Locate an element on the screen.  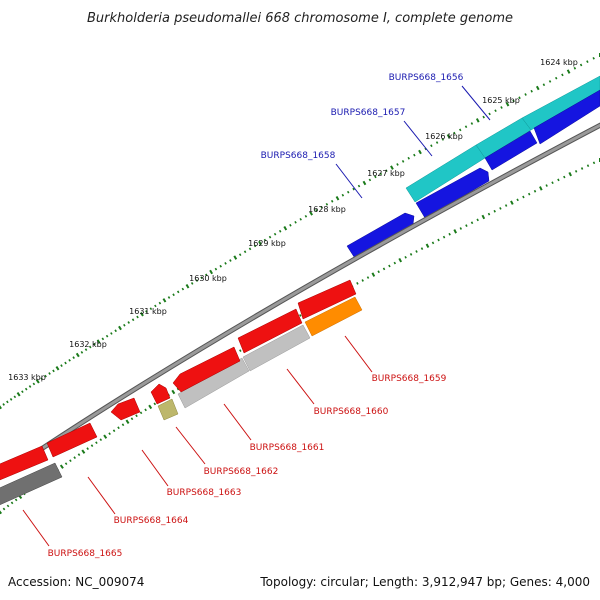
gene-label: BURPS668_1662 is located at coordinates (241, 472).